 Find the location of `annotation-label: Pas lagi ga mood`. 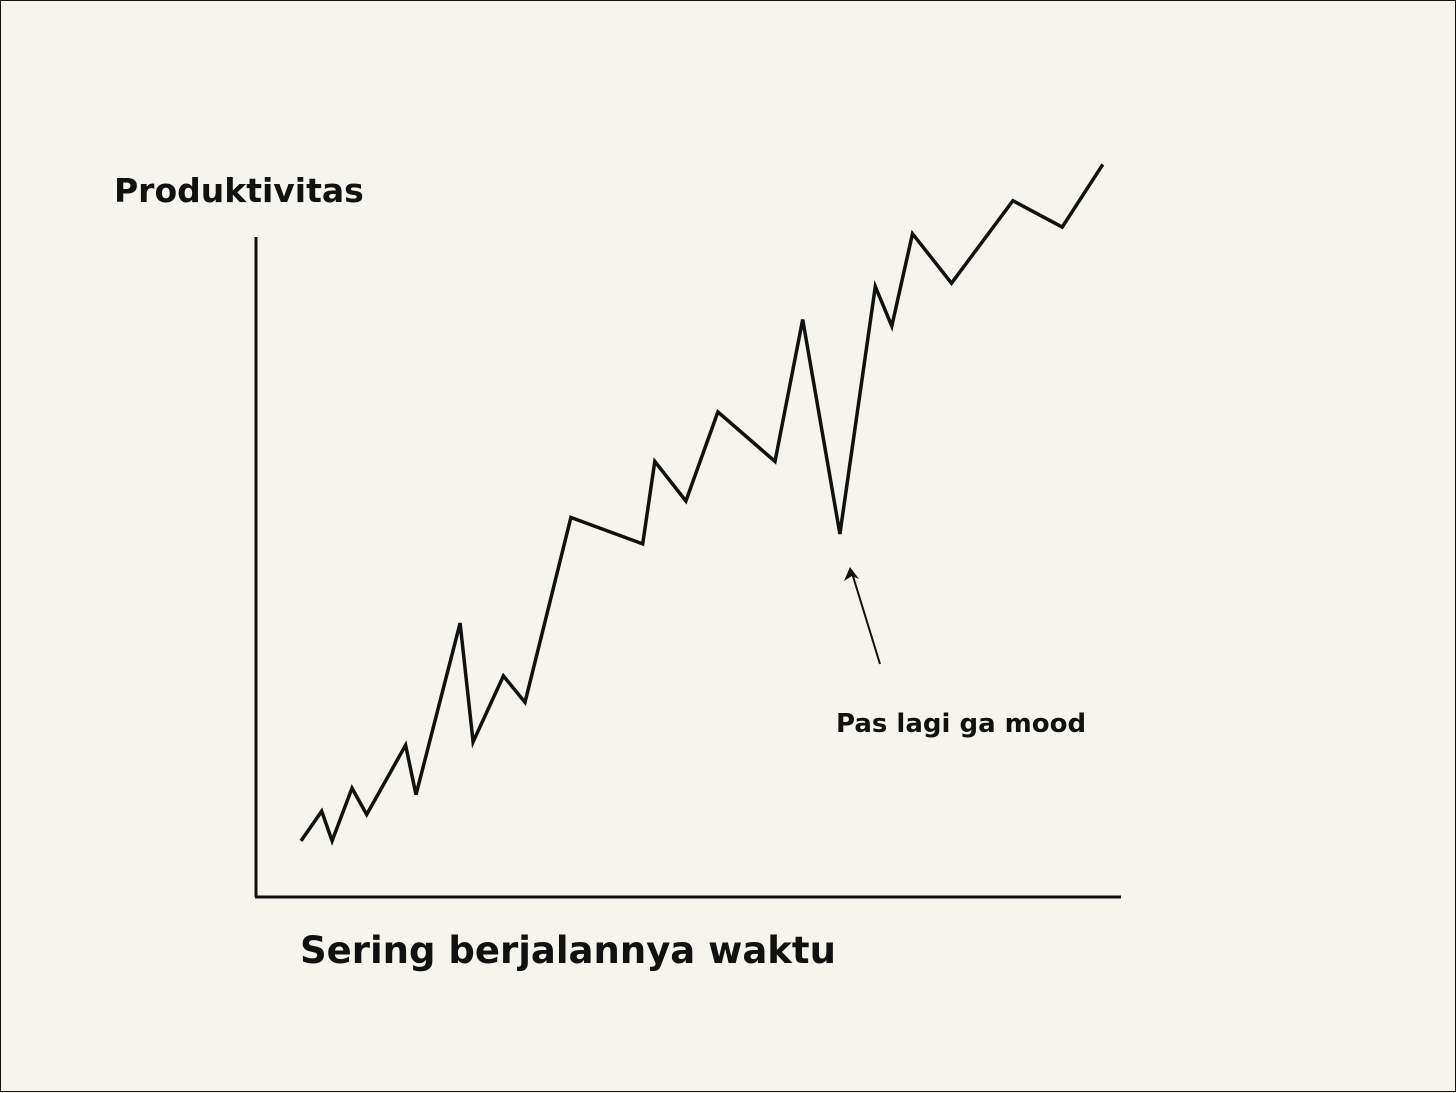

annotation-label: Pas lagi ga mood is located at coordinates (961, 724).